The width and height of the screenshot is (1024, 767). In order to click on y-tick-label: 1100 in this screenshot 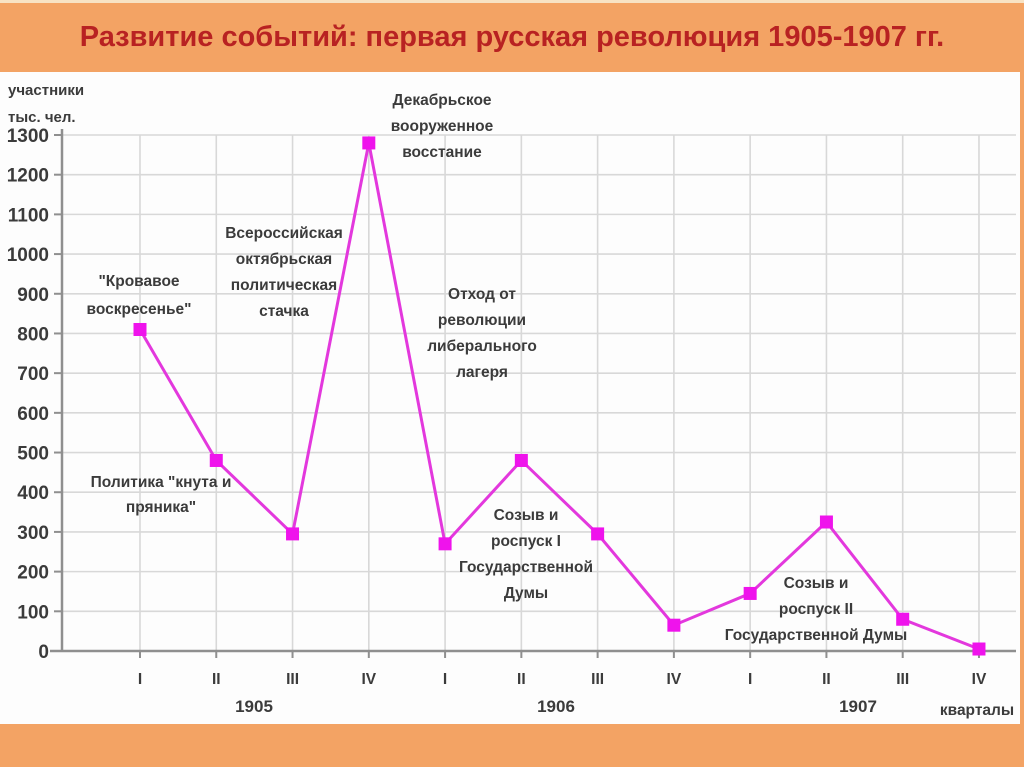, I will do `click(28, 215)`.